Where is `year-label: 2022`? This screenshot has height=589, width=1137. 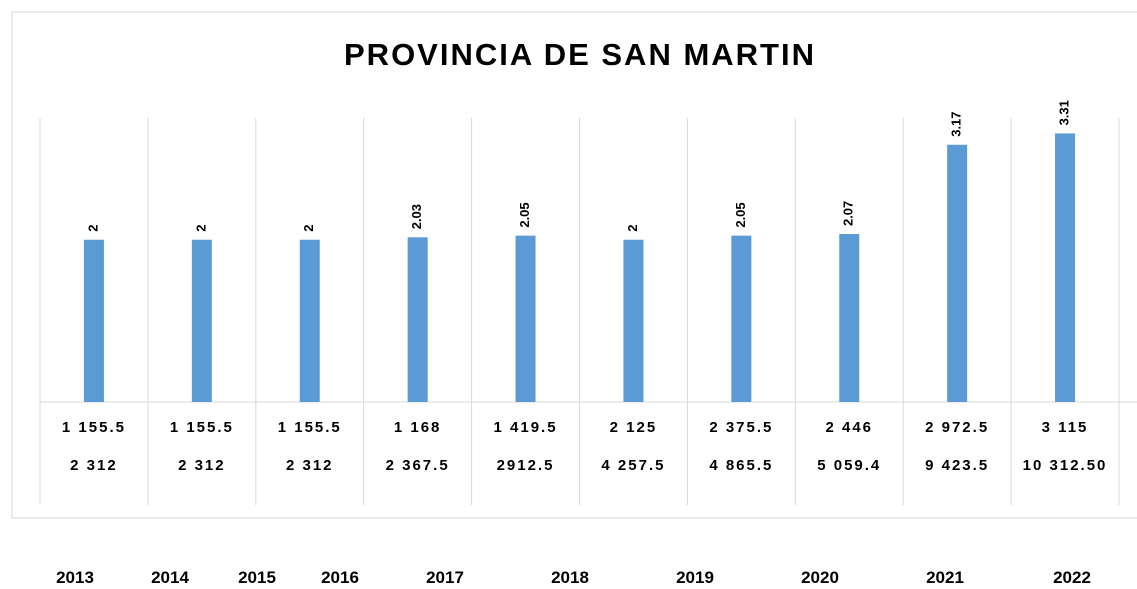 year-label: 2022 is located at coordinates (1072, 577).